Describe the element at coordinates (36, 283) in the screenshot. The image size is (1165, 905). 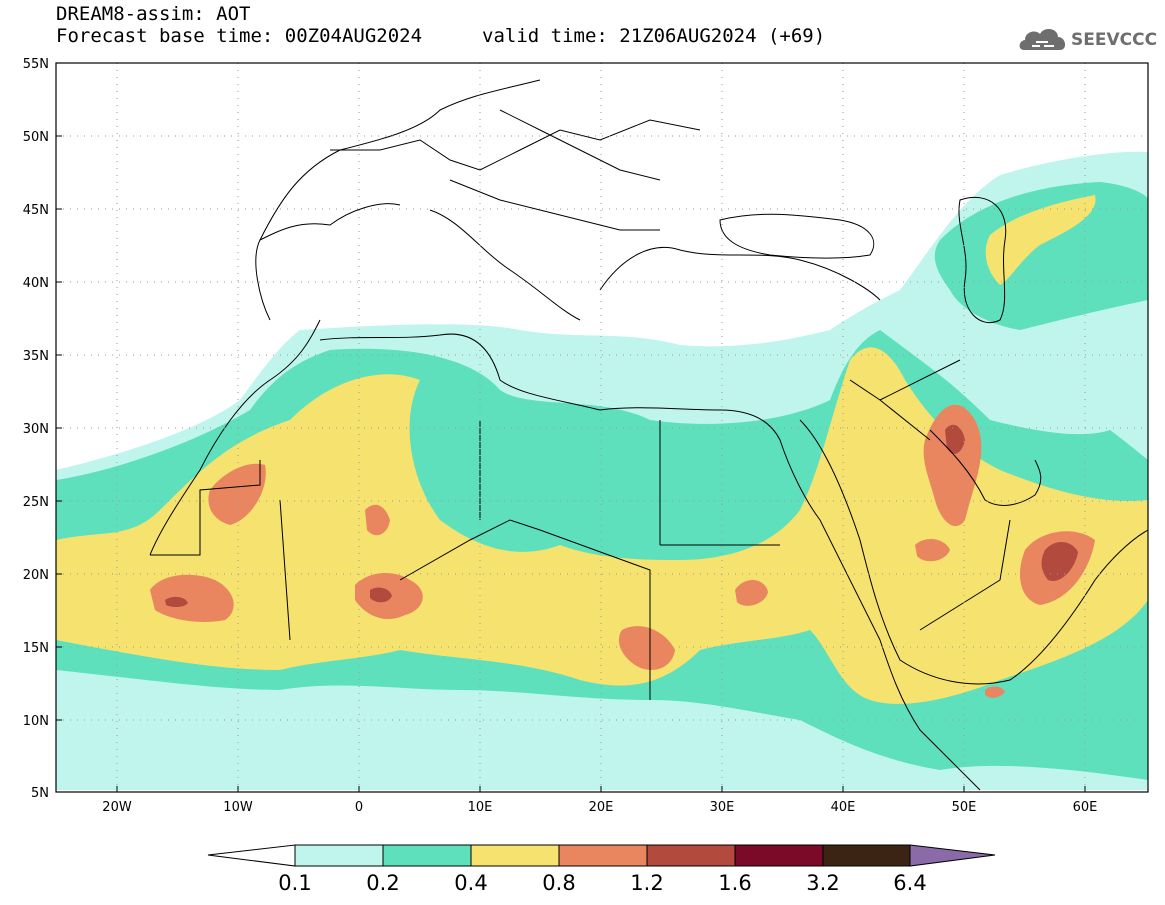
I see `lat-label-40: 40N` at that location.